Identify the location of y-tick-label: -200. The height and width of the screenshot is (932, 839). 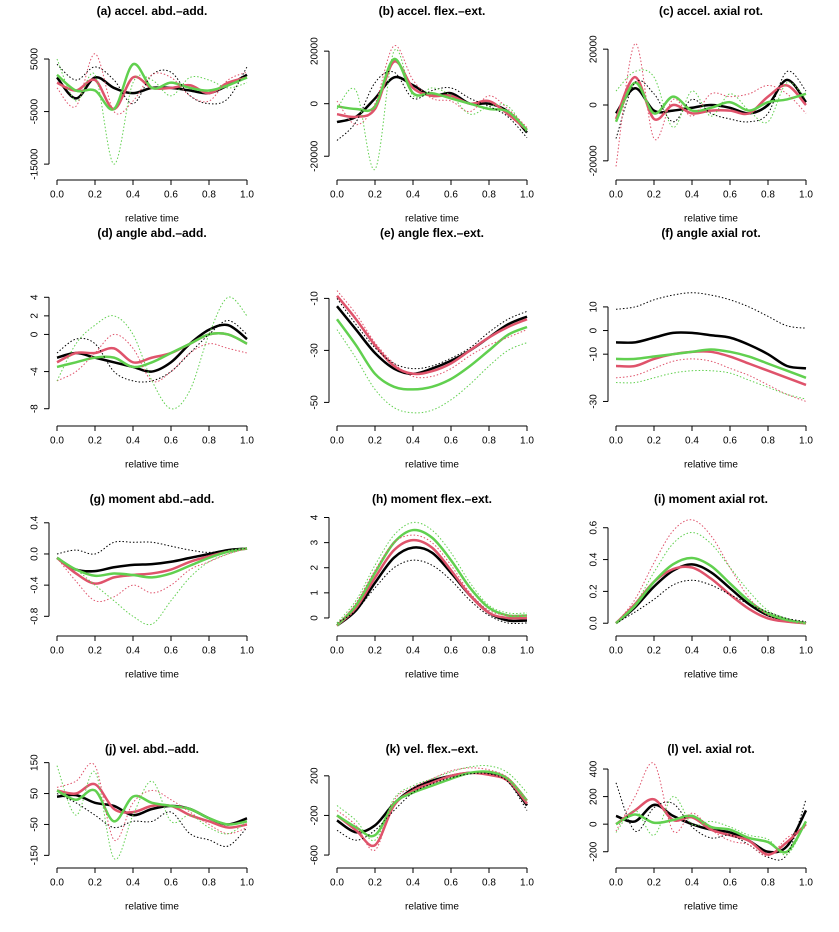
(315, 815).